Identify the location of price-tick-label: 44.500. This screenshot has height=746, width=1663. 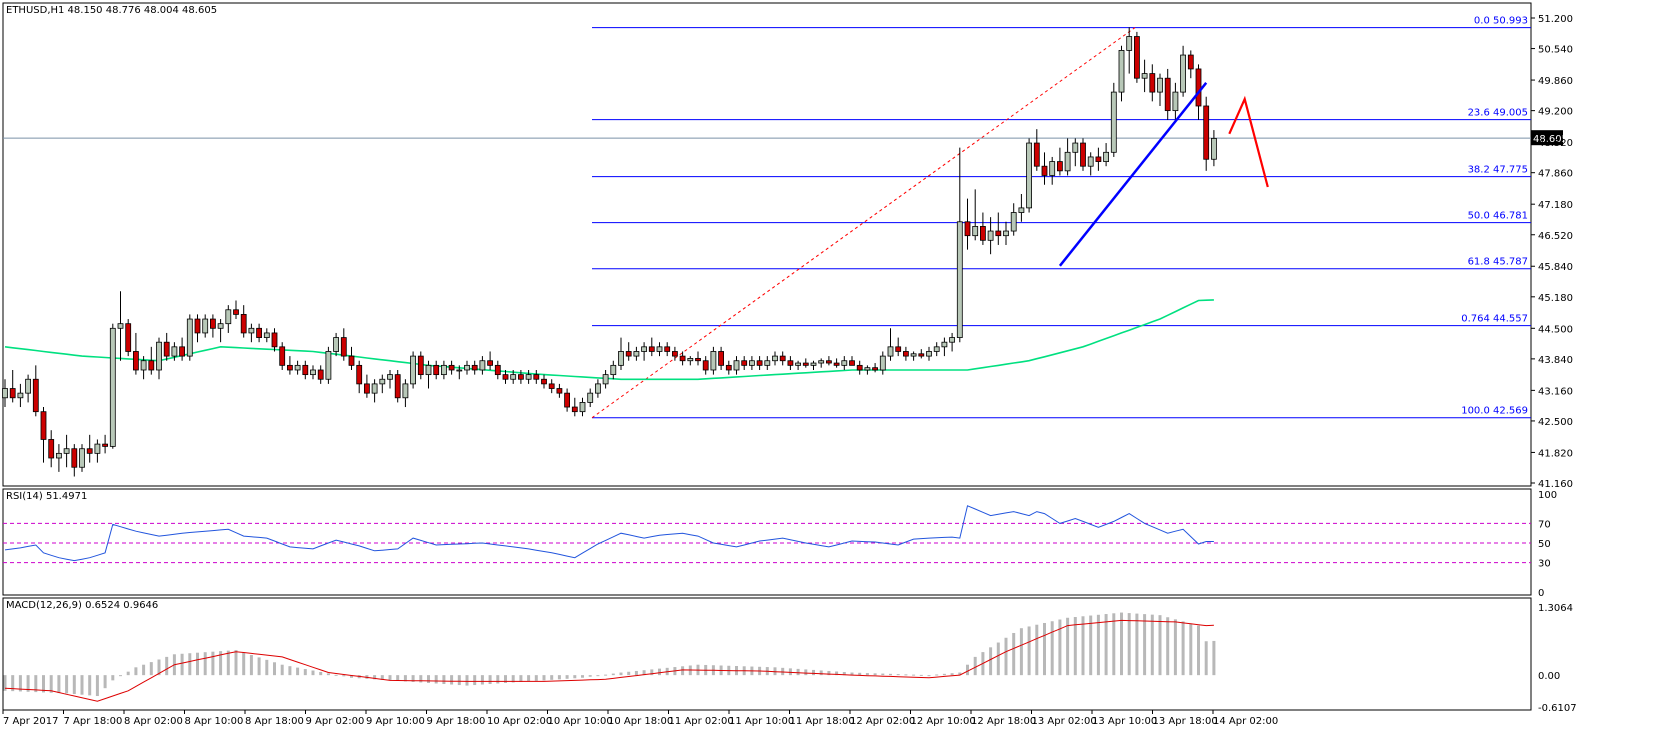
(1555, 329).